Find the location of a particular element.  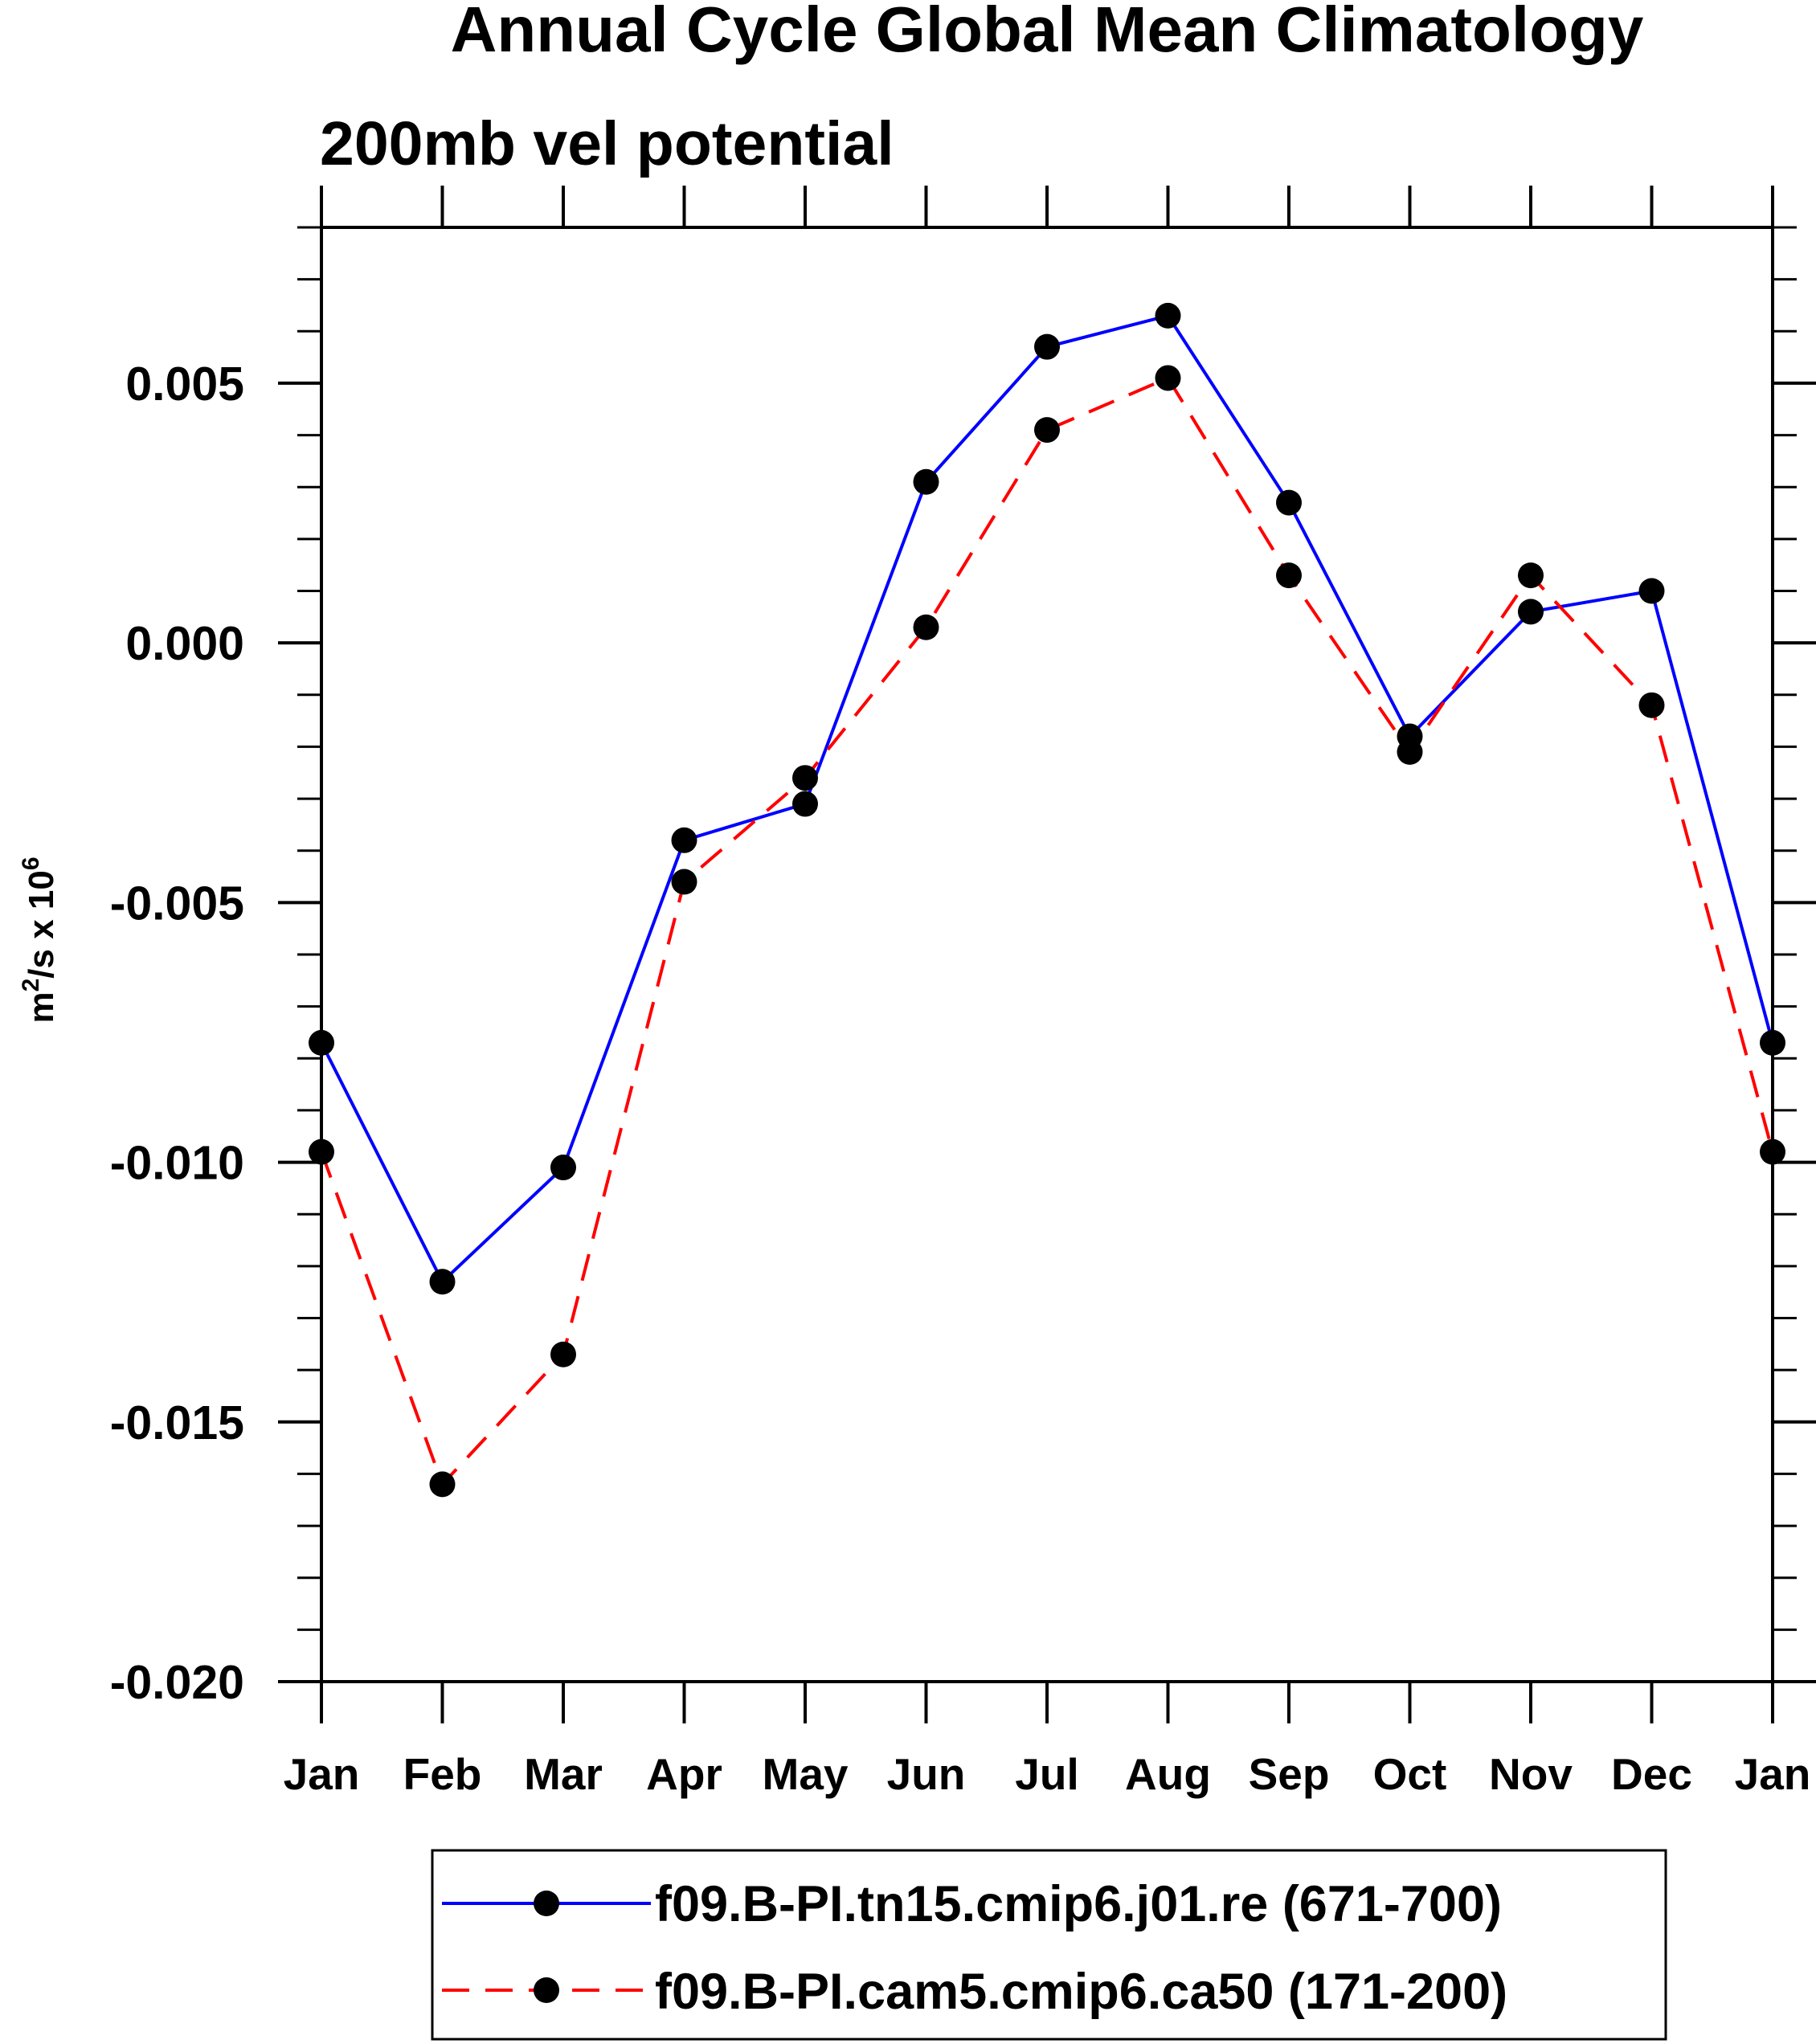

y-tick-label: -0.010 is located at coordinates (177, 1163).